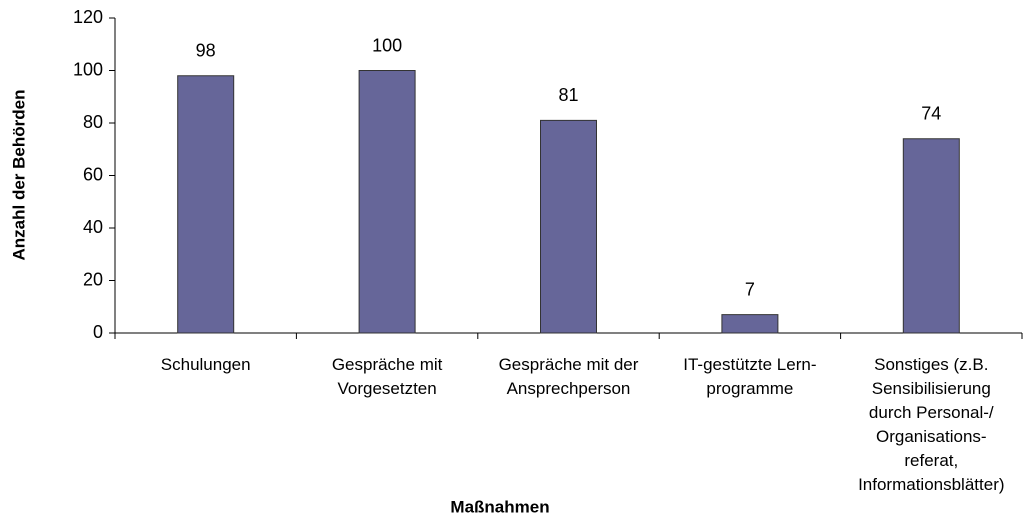 This screenshot has width=1029, height=524. Describe the element at coordinates (93, 279) in the screenshot. I see `y-tick-label: 20` at that location.